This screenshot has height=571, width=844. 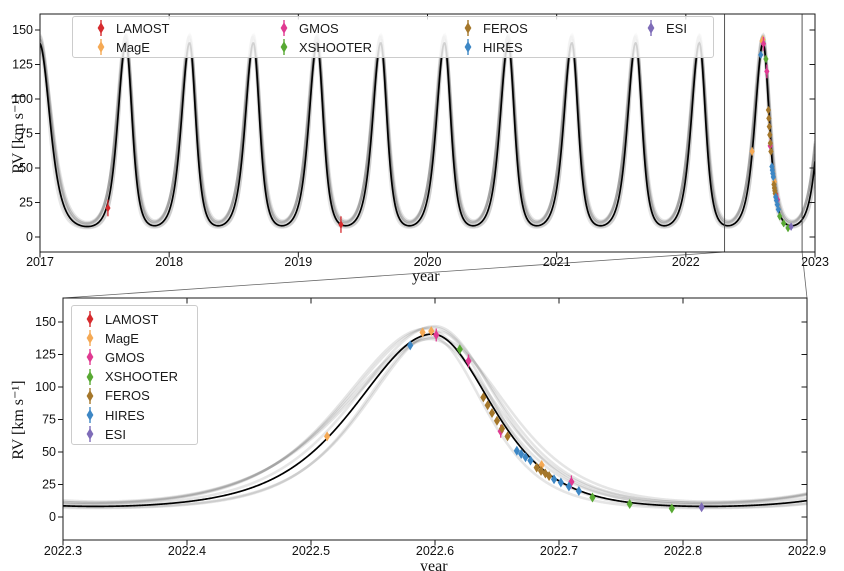 What do you see at coordinates (169, 262) in the screenshot?
I see `x-tick-label: 2018` at bounding box center [169, 262].